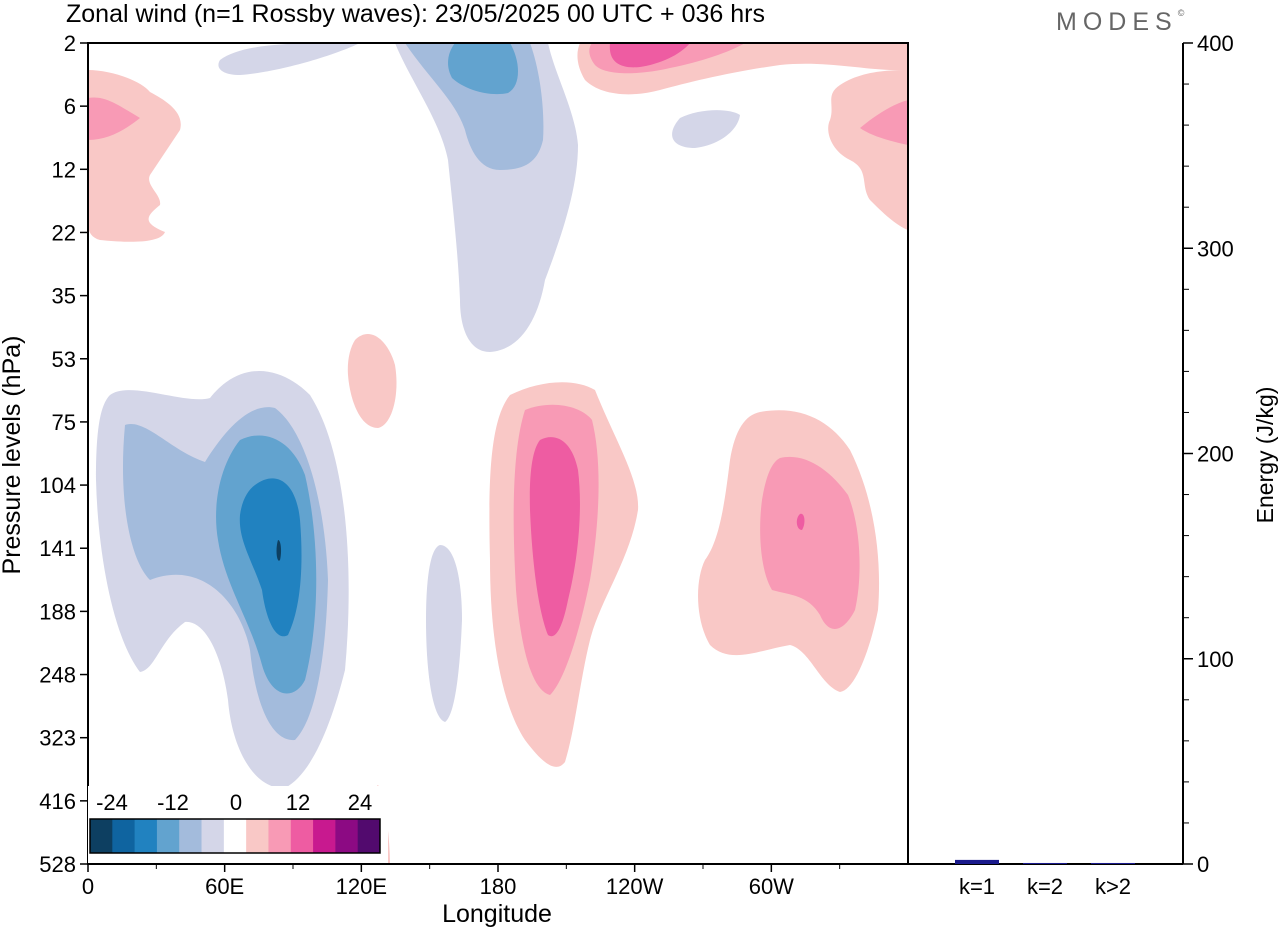 This screenshot has height=930, width=1280. Describe the element at coordinates (977, 886) in the screenshot. I see `energy-category-label: k=1` at that location.